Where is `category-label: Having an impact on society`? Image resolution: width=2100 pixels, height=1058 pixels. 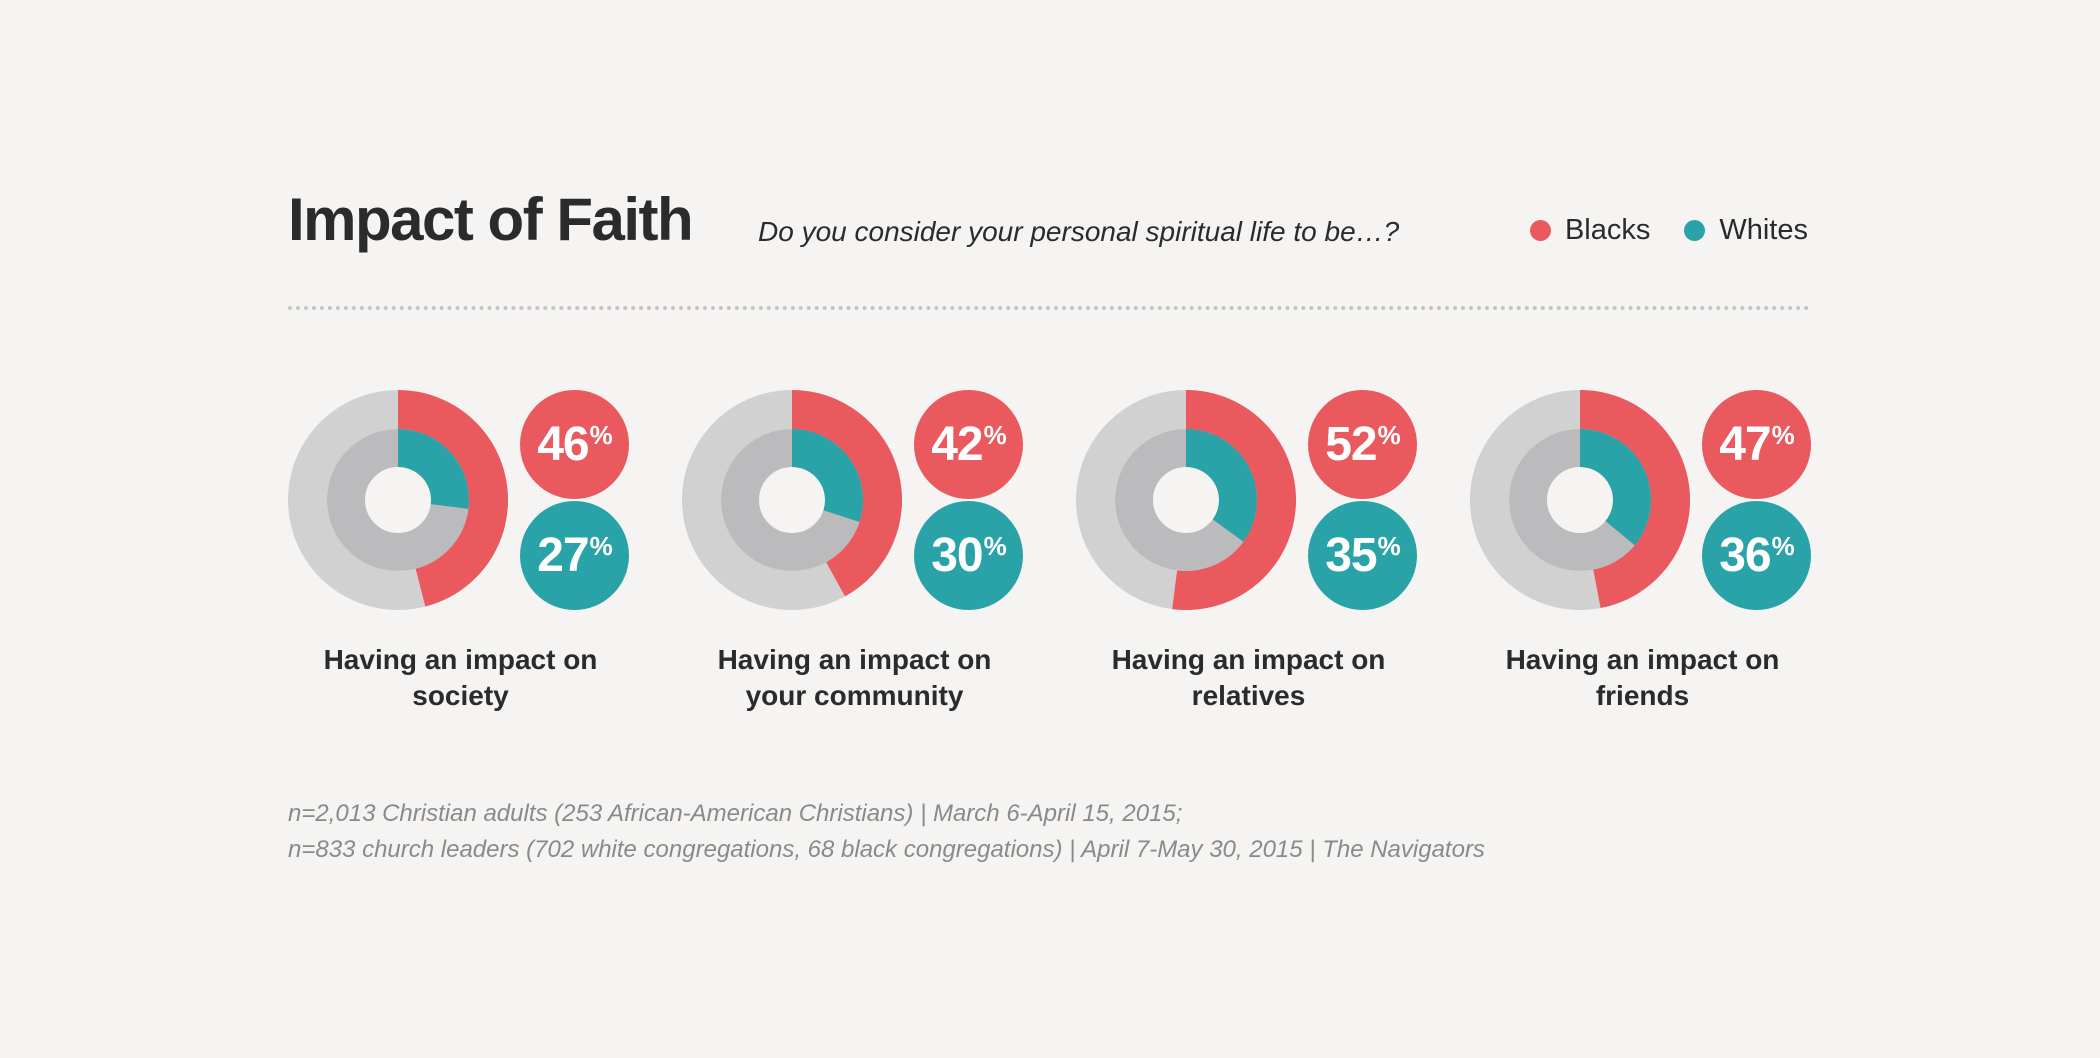 category-label: Having an impact on society is located at coordinates (460, 678).